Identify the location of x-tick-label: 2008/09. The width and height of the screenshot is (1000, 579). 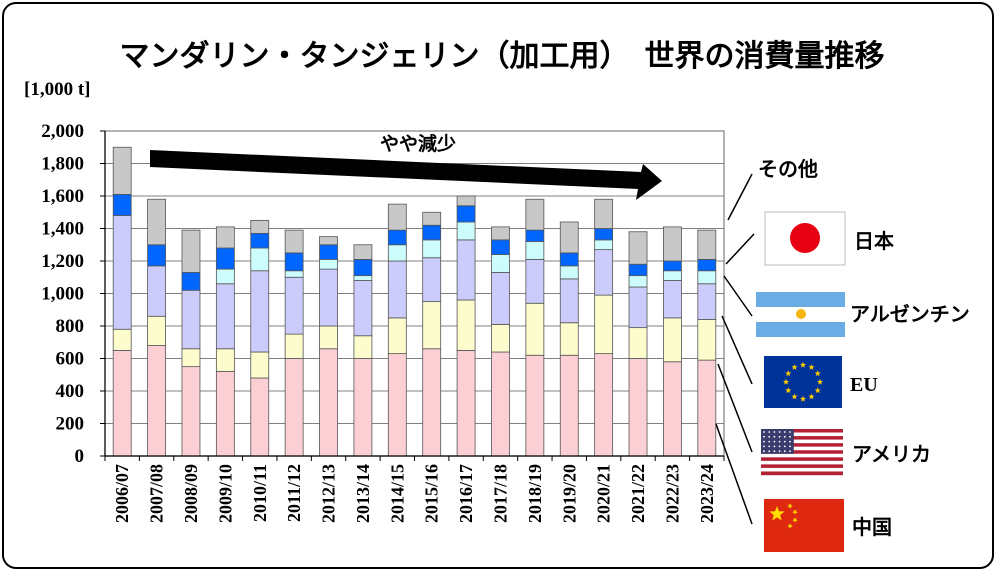
(191, 493).